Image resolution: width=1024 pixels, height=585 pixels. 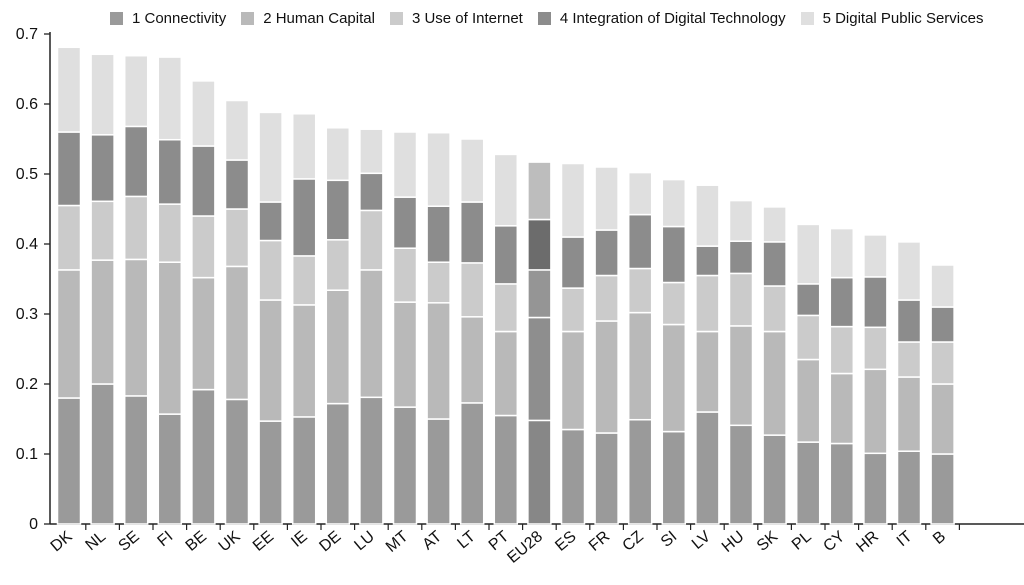 I want to click on y-tick-label: 0.2, so click(x=27, y=384).